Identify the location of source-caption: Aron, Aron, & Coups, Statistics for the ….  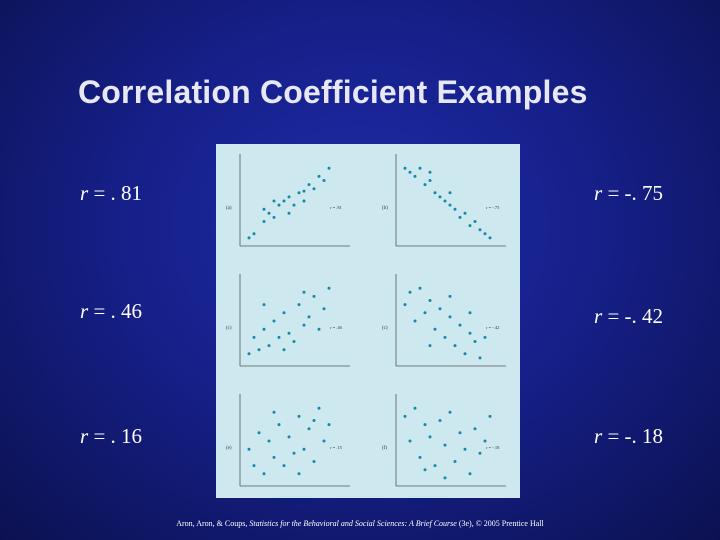
(360, 523).